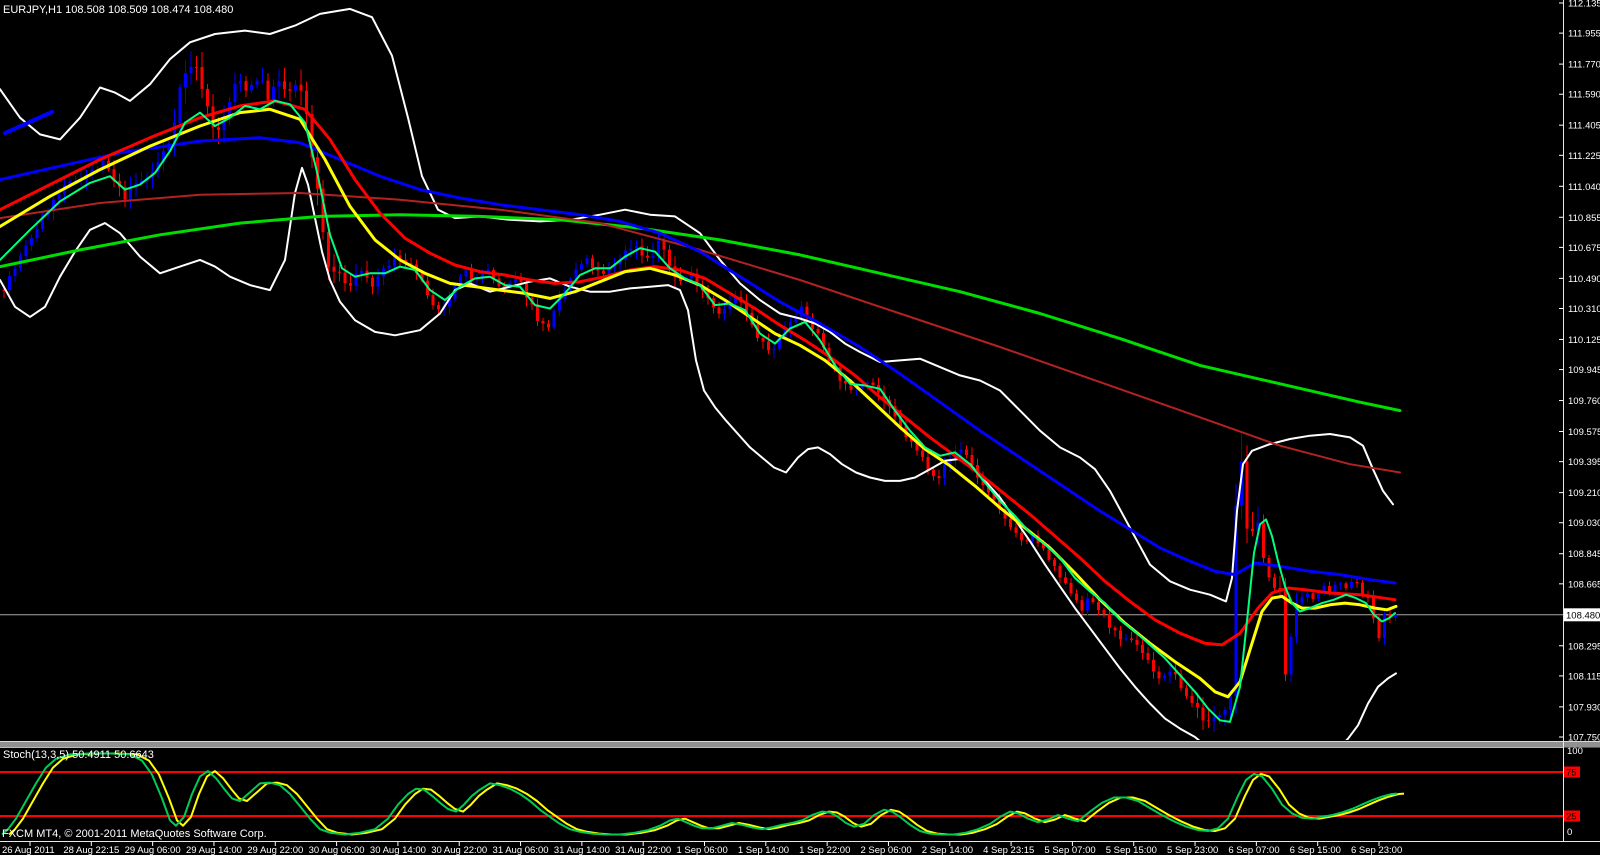  What do you see at coordinates (1584, 187) in the screenshot?
I see `price-tick-label: 111.040` at bounding box center [1584, 187].